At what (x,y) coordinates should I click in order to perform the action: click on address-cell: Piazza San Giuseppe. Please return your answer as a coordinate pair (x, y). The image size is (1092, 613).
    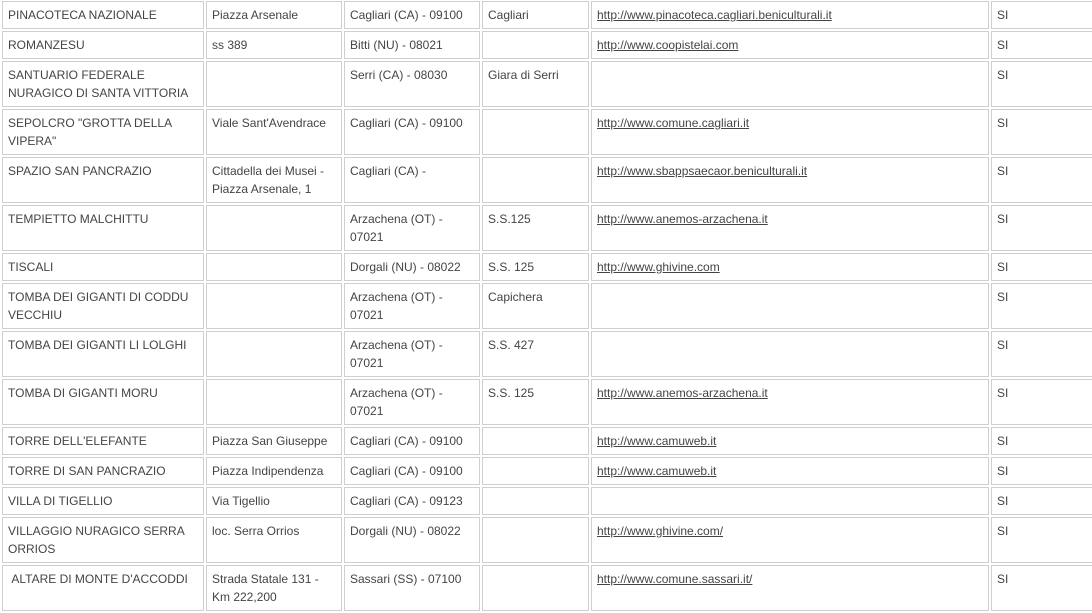
    Looking at the image, I should click on (274, 441).